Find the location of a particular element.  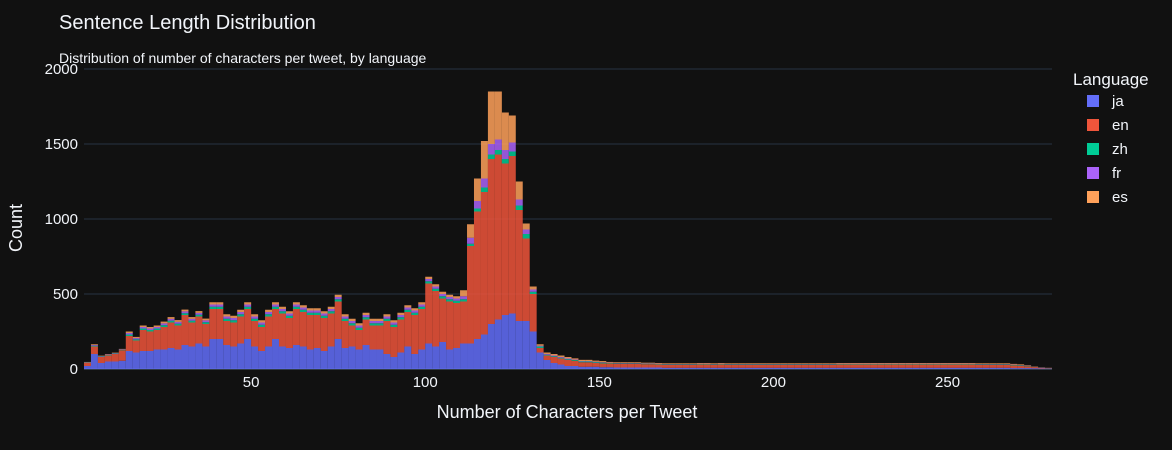

legend-swatch-zh is located at coordinates (1093, 149).